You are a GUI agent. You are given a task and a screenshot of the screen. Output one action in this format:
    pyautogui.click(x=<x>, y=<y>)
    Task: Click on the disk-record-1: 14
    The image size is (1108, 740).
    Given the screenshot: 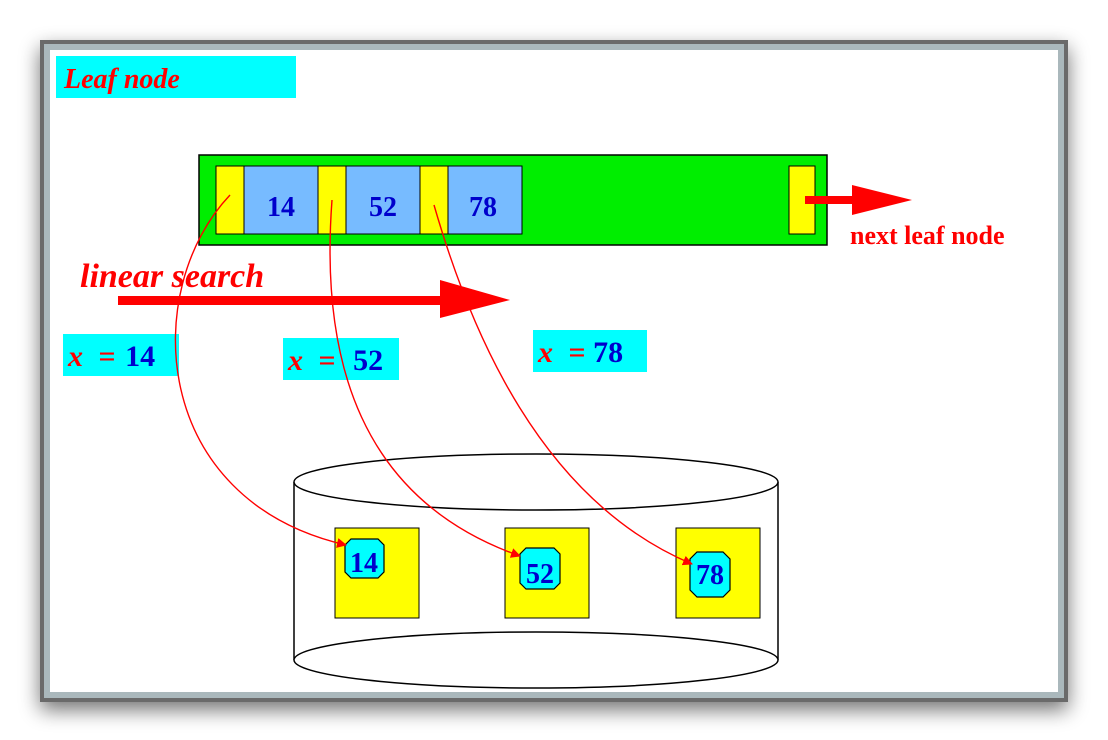 What is the action you would take?
    pyautogui.click(x=377, y=573)
    